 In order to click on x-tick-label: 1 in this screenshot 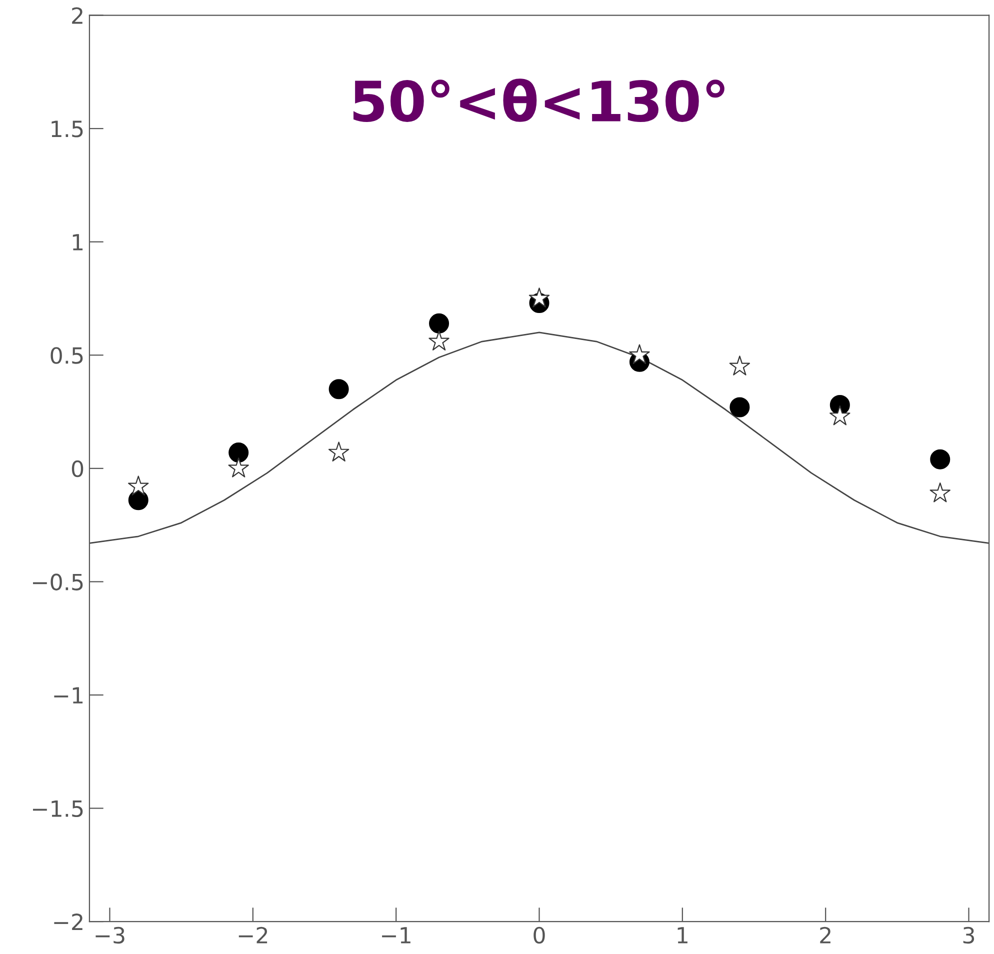, I will do `click(683, 935)`.